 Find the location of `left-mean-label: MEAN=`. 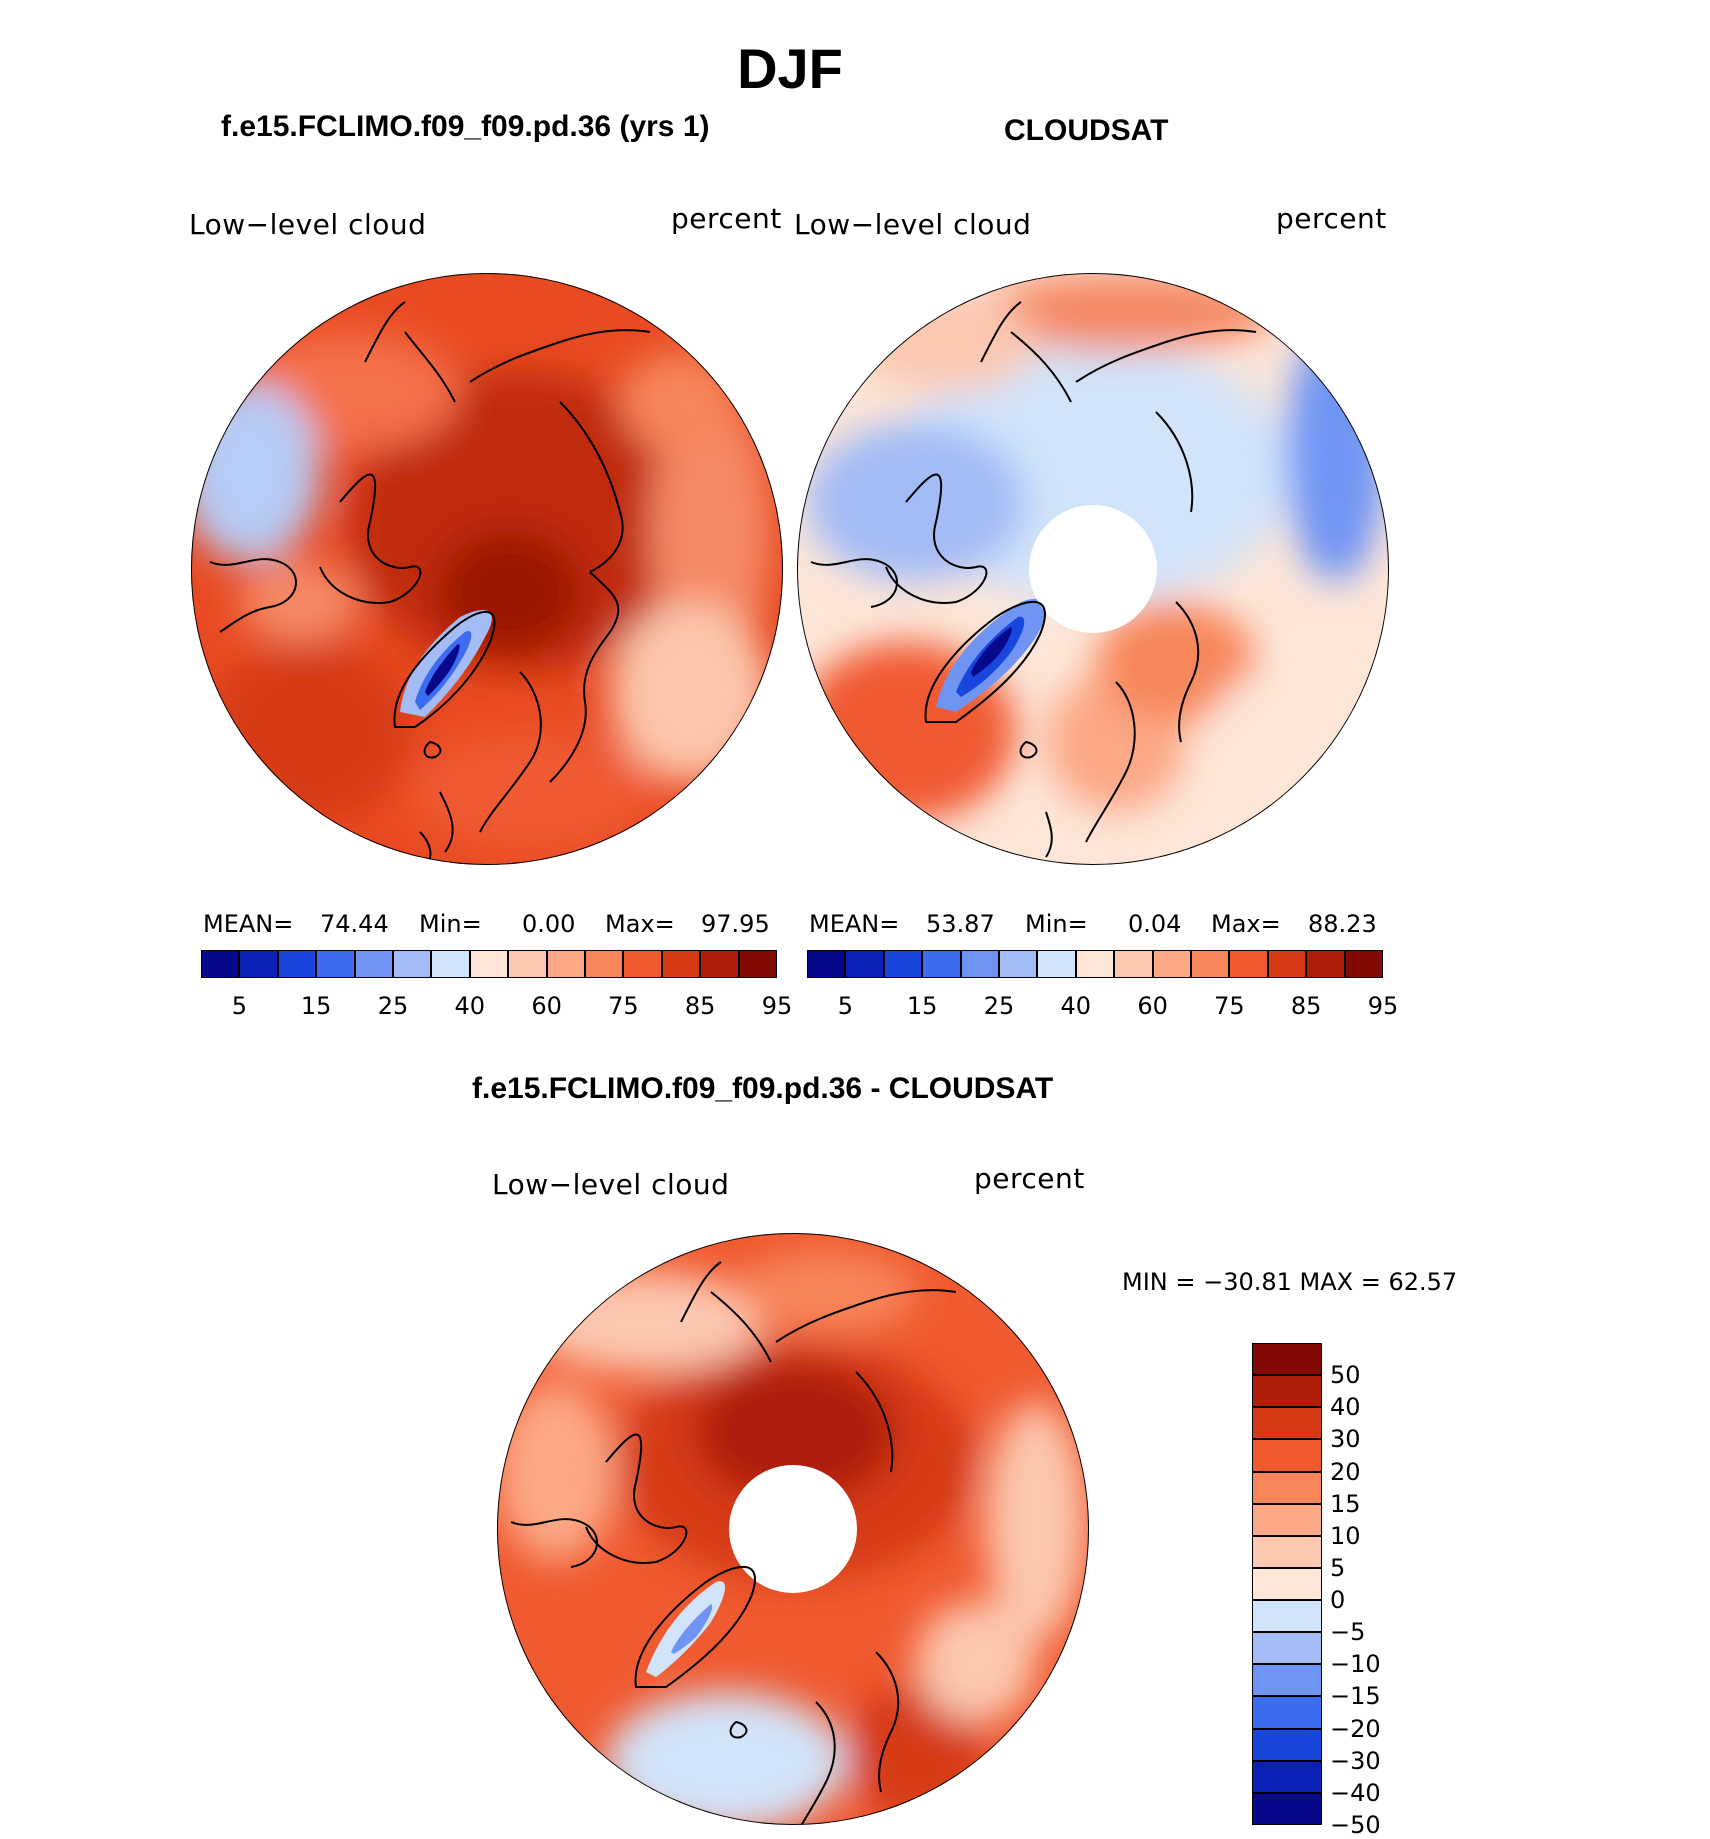

left-mean-label: MEAN= is located at coordinates (248, 924).